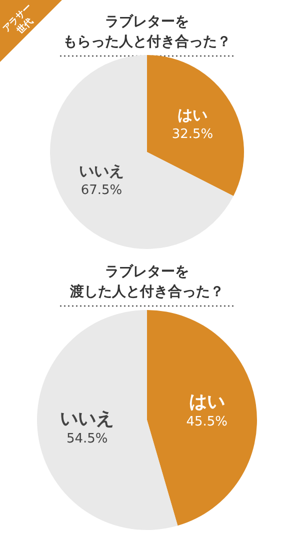 The width and height of the screenshot is (293, 550). Describe the element at coordinates (101, 190) in the screenshot. I see `data-label: 67.5%` at that location.